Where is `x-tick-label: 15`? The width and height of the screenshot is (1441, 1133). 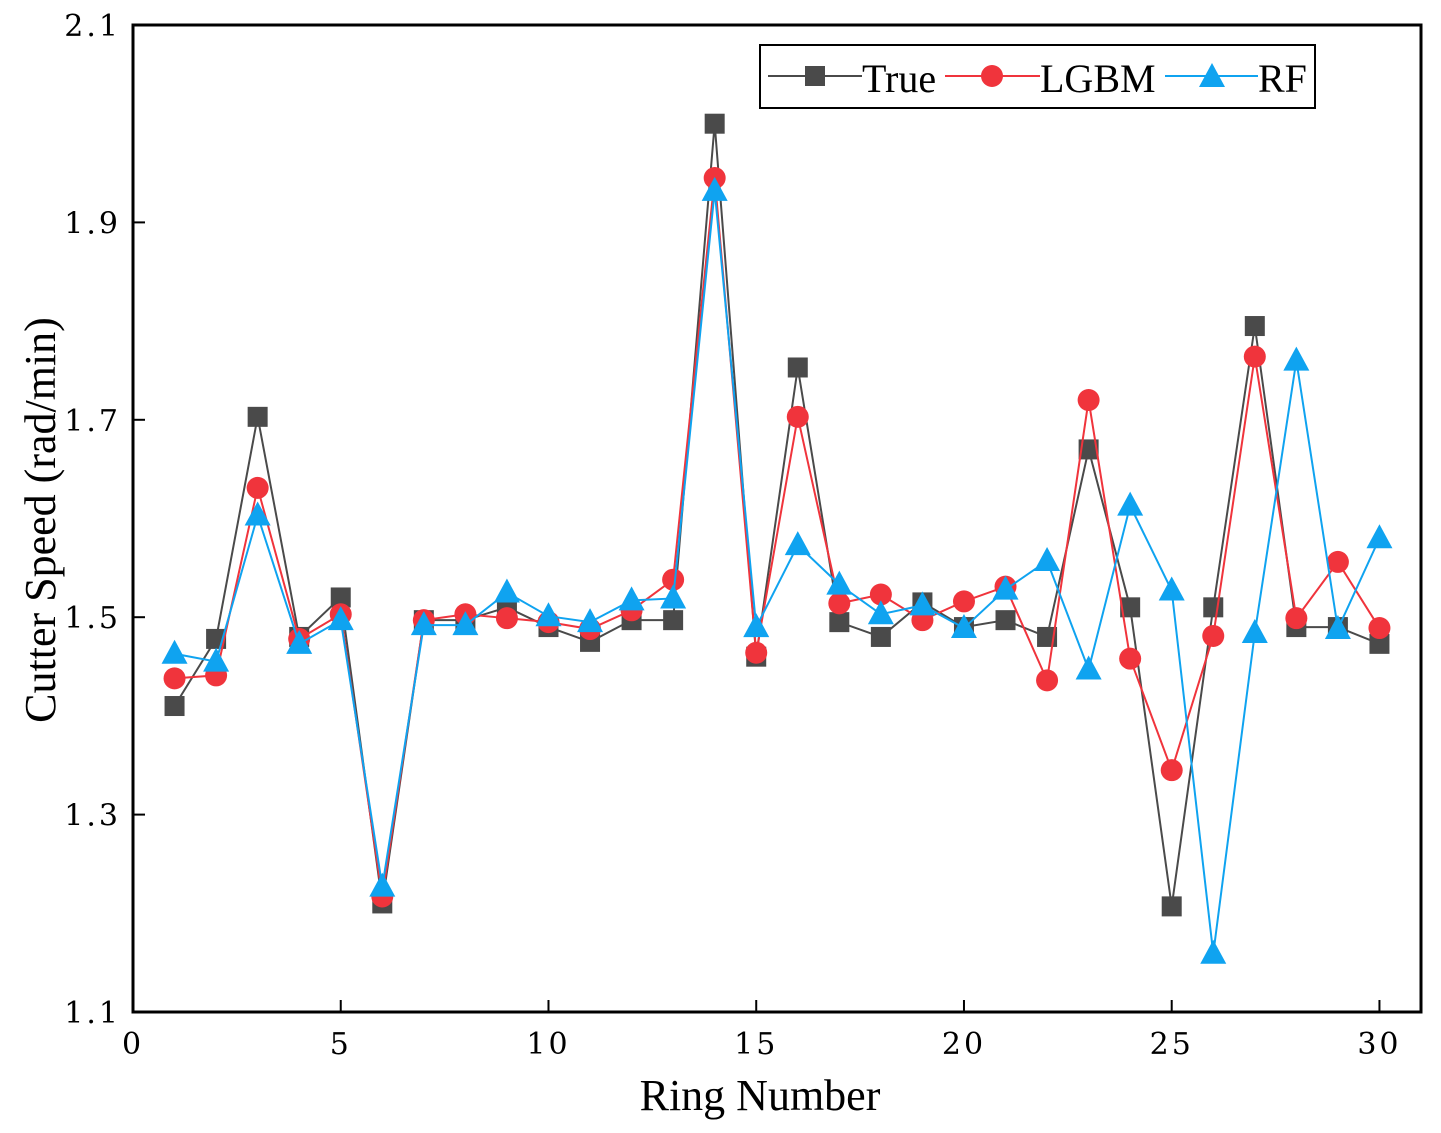
x-tick-label: 15 is located at coordinates (756, 1044).